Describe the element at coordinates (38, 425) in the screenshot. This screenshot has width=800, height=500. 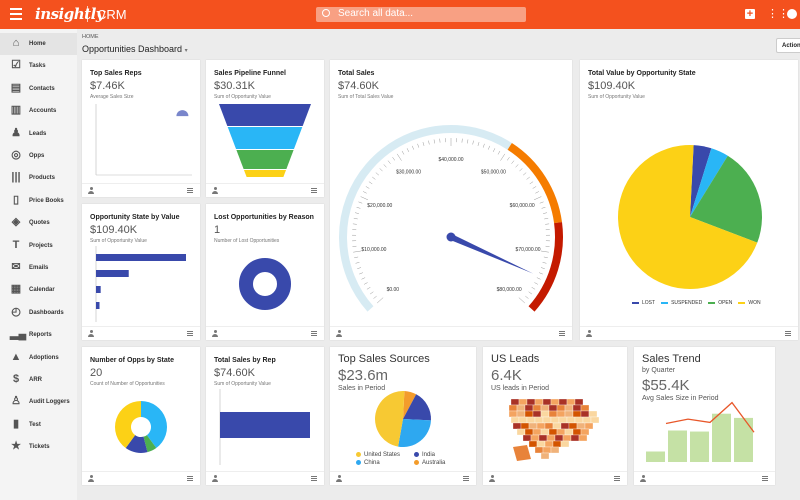
I see `sidebar-item-test: ▮ Test` at that location.